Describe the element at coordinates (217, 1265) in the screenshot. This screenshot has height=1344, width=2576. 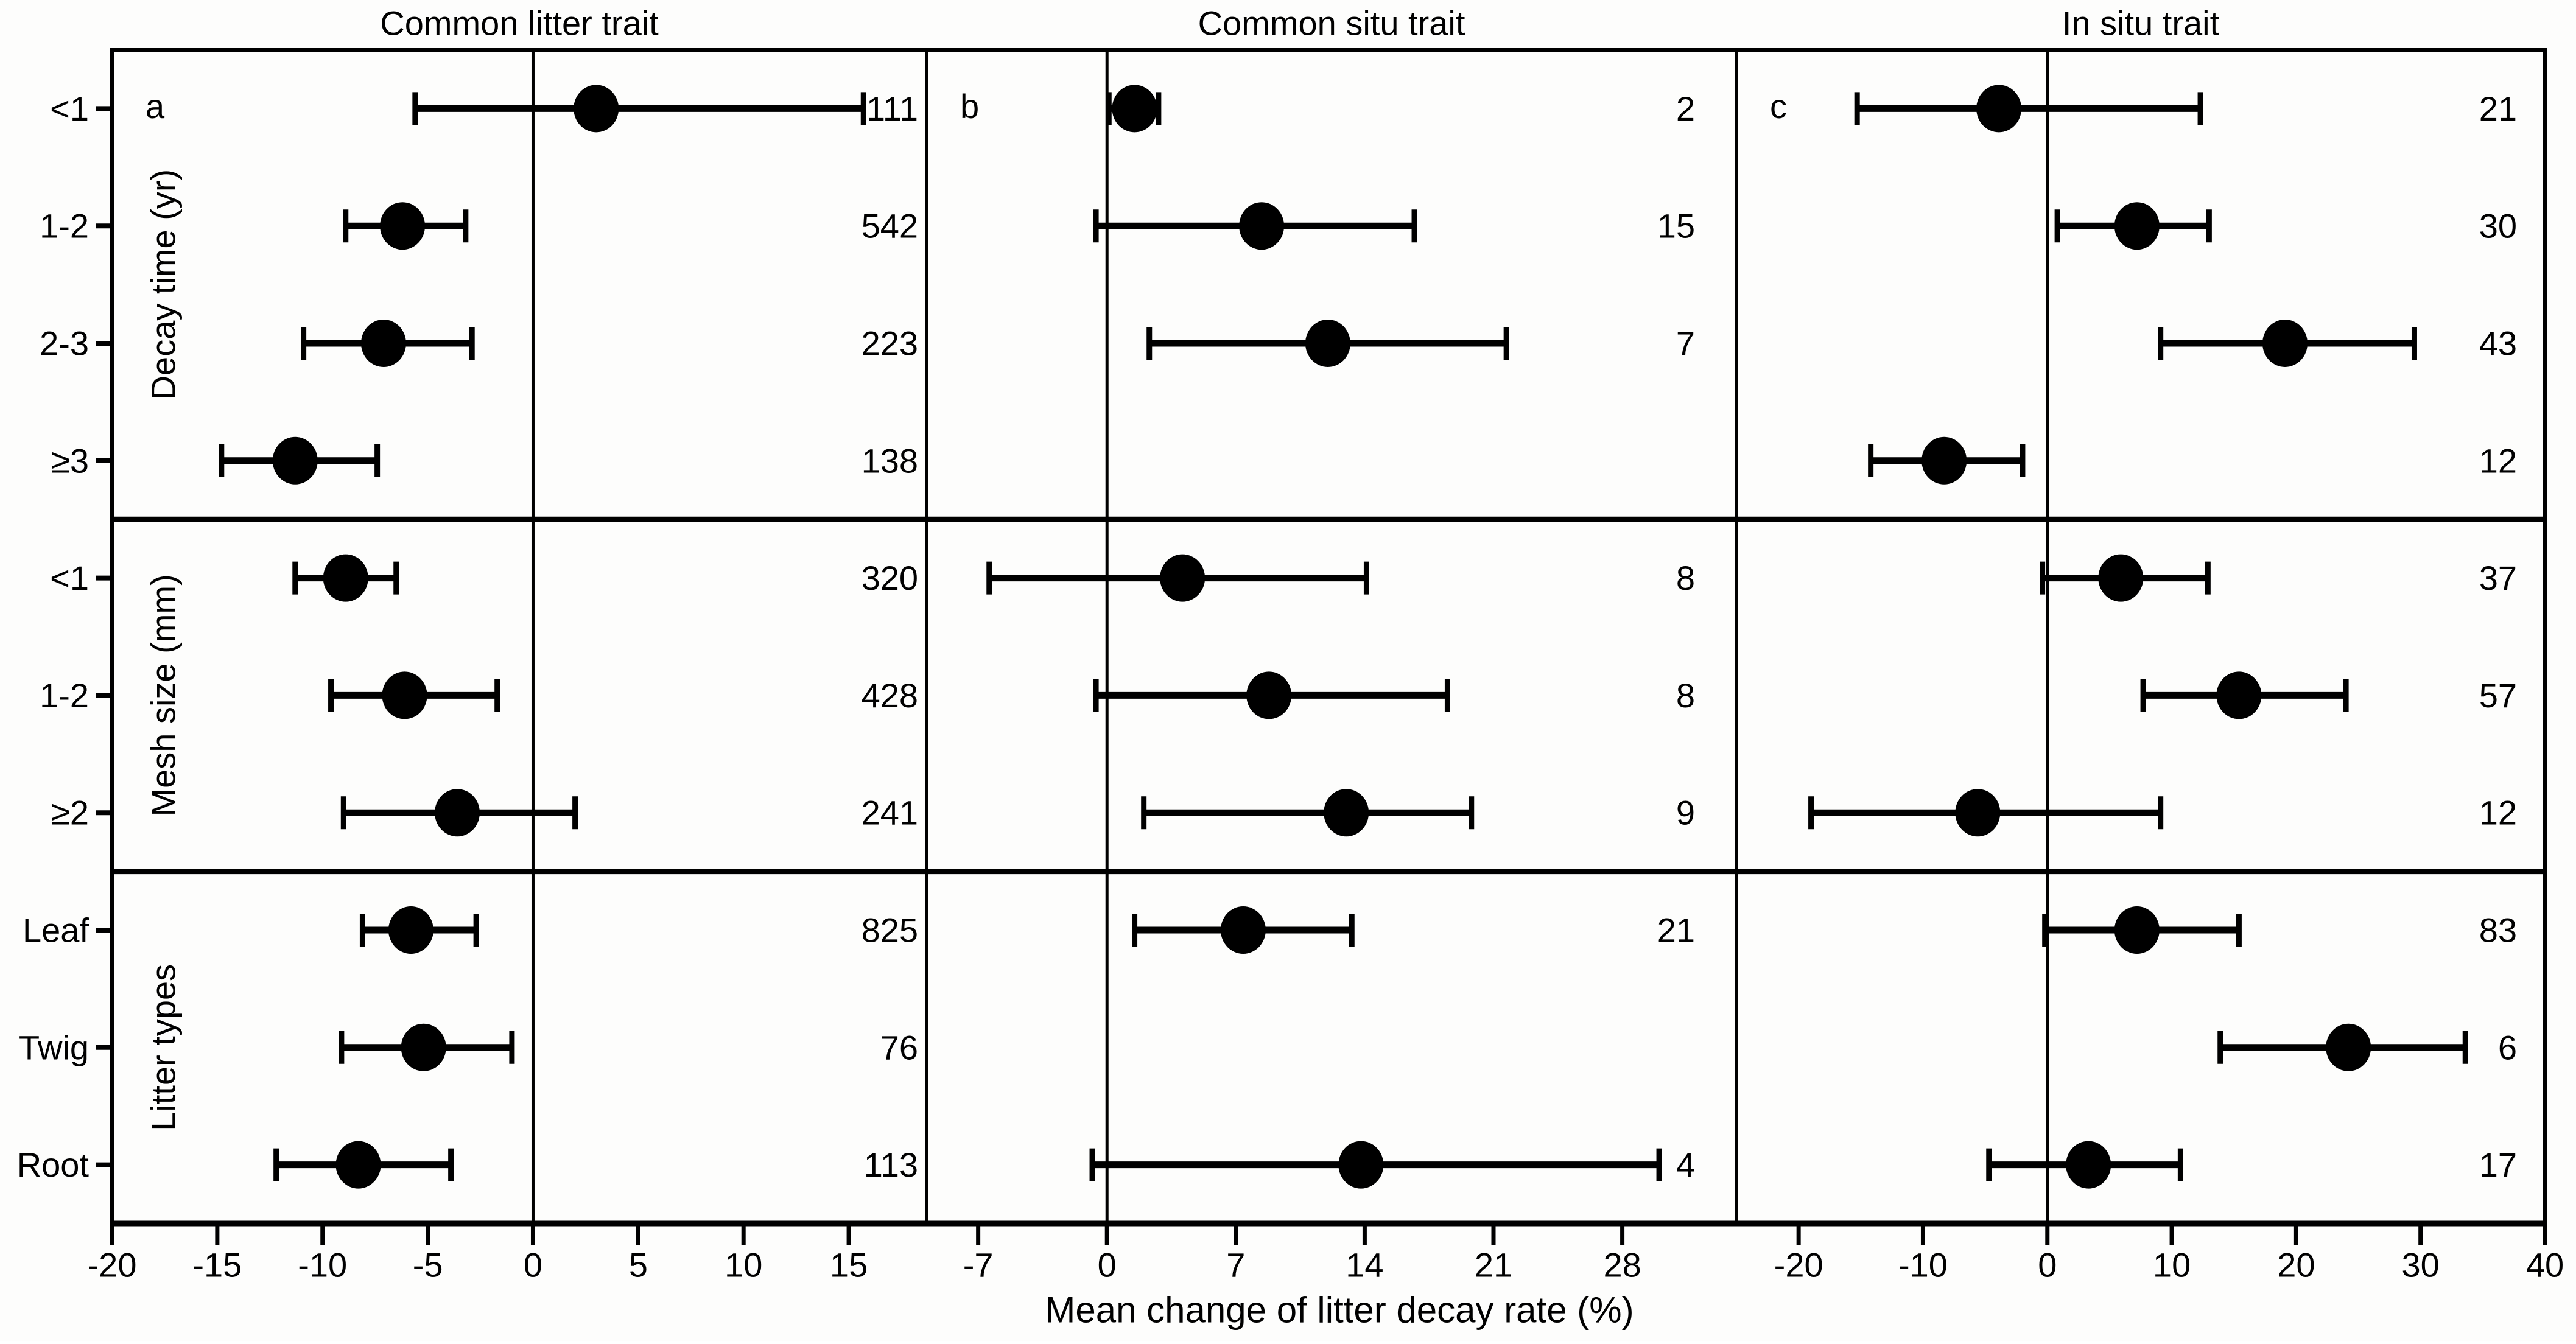
I see `x-tick-label: -15` at that location.